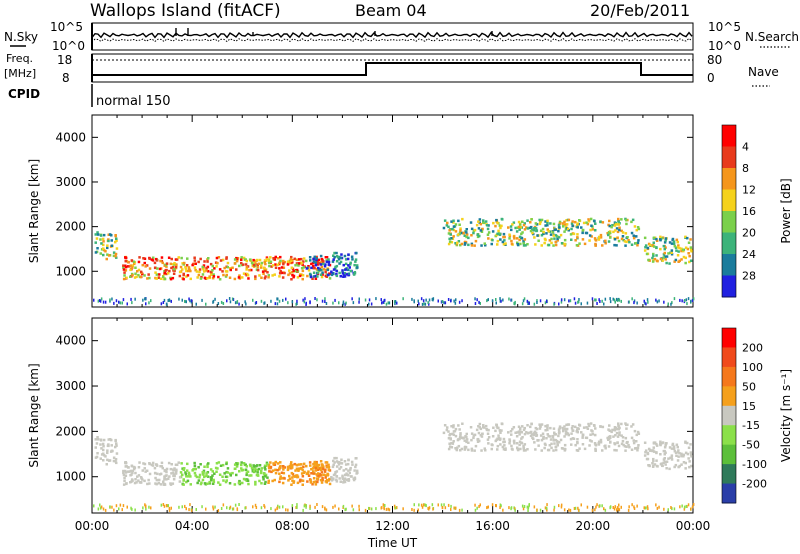 This screenshot has height=554, width=800. Describe the element at coordinates (292, 526) in the screenshot. I see `xtick-label: 08:00` at that location.